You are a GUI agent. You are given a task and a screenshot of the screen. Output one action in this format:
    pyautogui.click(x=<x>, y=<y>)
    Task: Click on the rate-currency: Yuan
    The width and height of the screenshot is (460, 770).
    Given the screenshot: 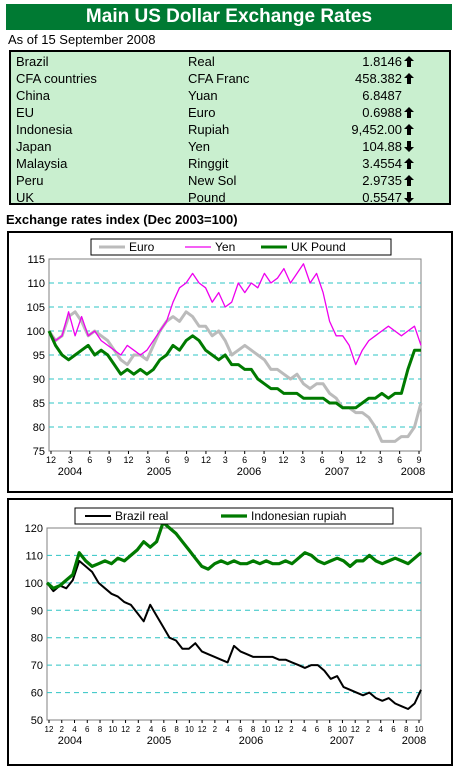 What is the action you would take?
    pyautogui.click(x=203, y=95)
    